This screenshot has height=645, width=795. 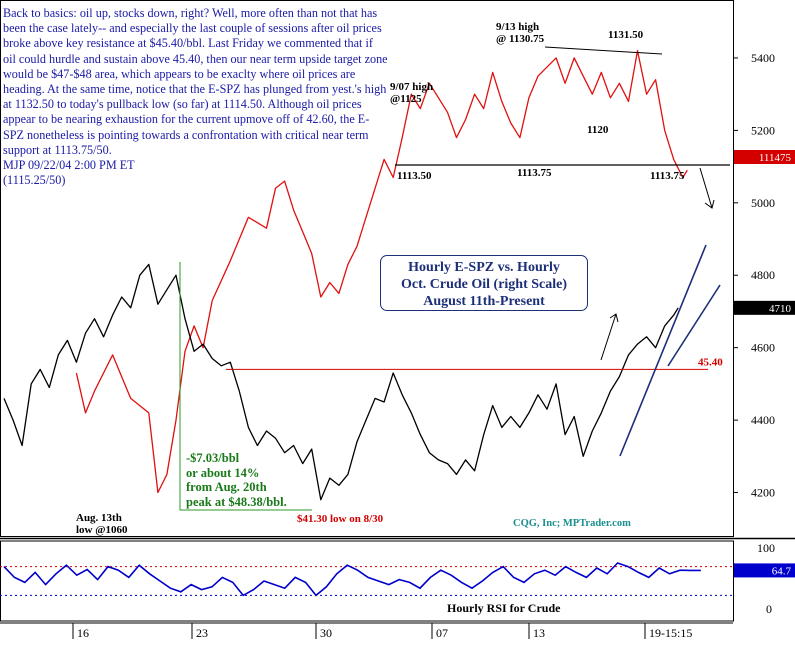 I want to click on espz-last-badge: 111475, so click(x=775, y=158).